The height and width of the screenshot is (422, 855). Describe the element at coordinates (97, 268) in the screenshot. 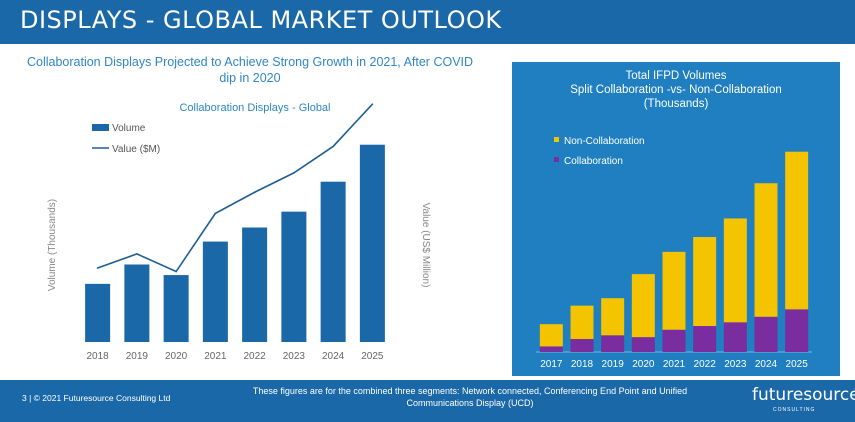

I see `value-point-2018` at that location.